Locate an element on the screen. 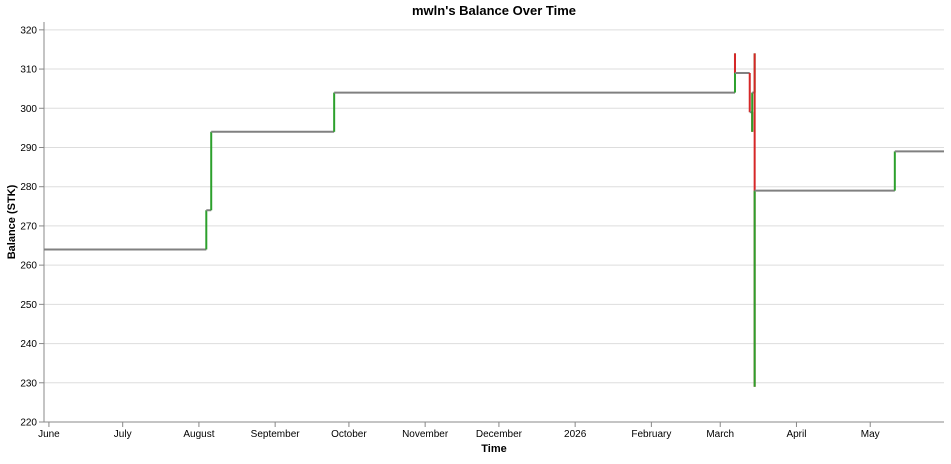 The width and height of the screenshot is (951, 464). x-tick-label: April is located at coordinates (796, 434).